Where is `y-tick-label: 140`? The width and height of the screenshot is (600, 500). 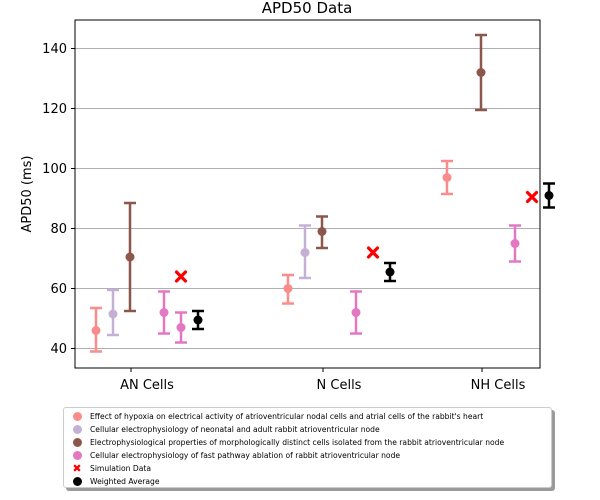
y-tick-label: 140 is located at coordinates (54, 49).